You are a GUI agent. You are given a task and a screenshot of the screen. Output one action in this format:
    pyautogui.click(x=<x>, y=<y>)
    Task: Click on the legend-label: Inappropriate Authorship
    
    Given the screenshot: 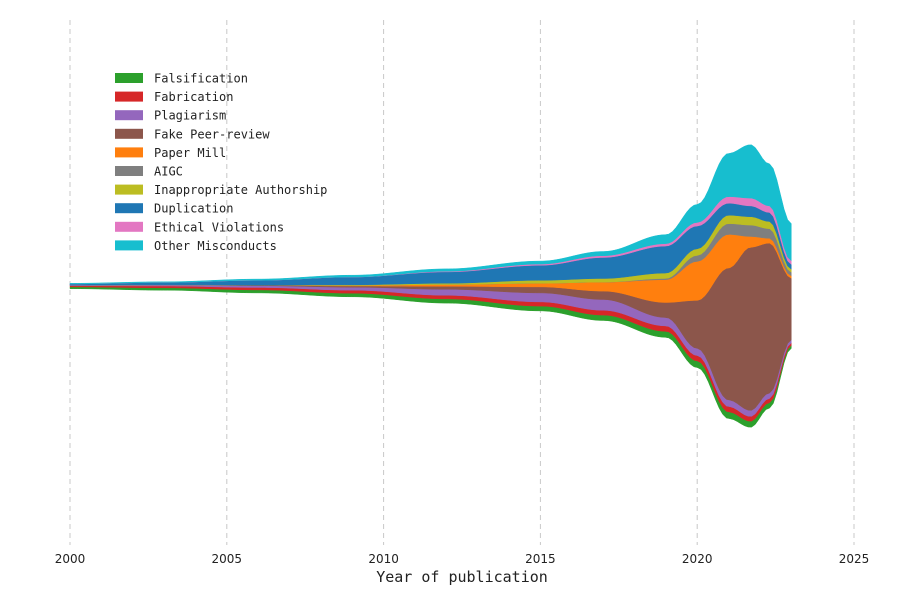 What is the action you would take?
    pyautogui.click(x=240, y=190)
    